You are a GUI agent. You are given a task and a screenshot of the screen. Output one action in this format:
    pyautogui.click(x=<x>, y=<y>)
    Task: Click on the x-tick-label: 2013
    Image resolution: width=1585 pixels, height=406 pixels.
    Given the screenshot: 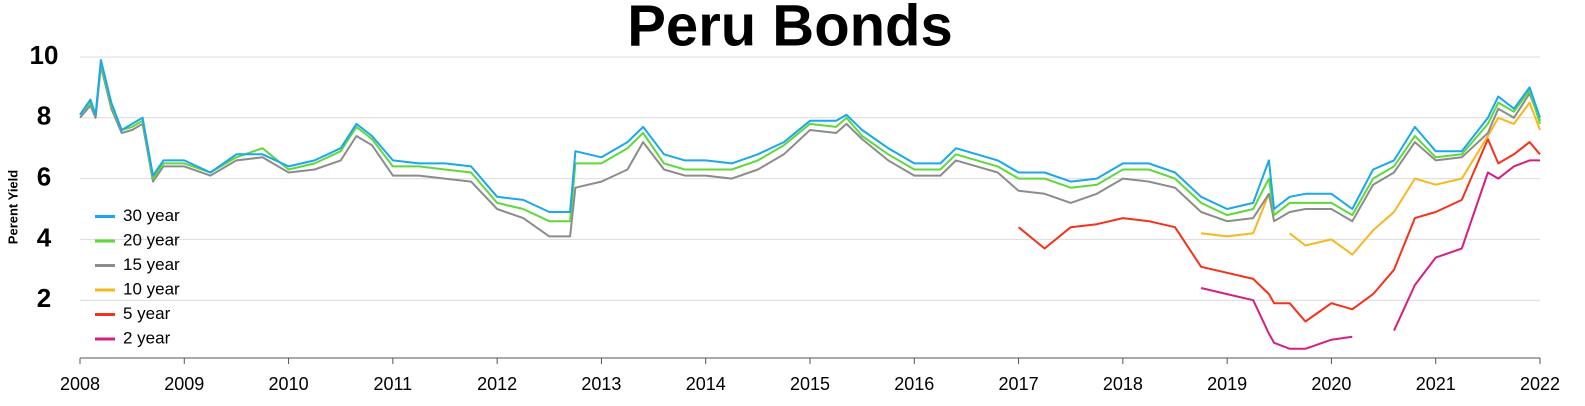 What is the action you would take?
    pyautogui.click(x=601, y=384)
    